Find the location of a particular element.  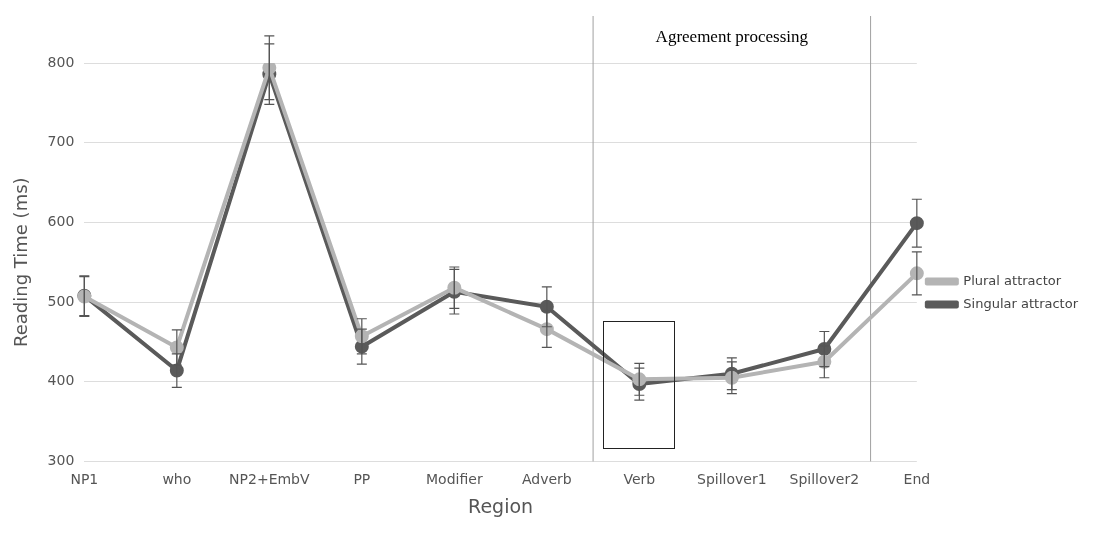

y-tick-label: 300 is located at coordinates (61, 460).